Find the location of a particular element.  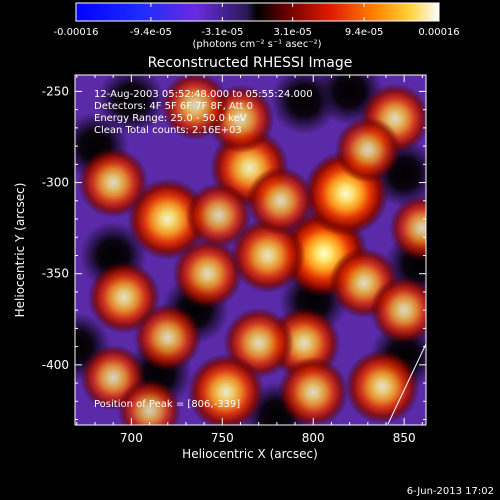

colorbar-frame is located at coordinates (257, 12).